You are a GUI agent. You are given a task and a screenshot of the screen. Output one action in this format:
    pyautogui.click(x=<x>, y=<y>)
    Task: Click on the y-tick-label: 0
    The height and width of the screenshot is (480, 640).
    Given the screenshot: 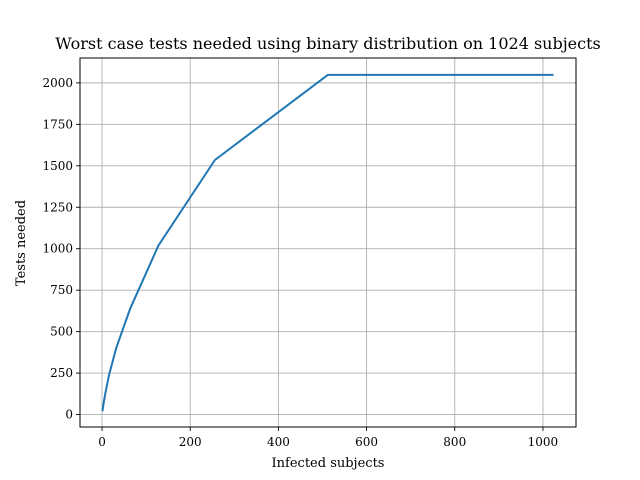 What is the action you would take?
    pyautogui.click(x=69, y=415)
    